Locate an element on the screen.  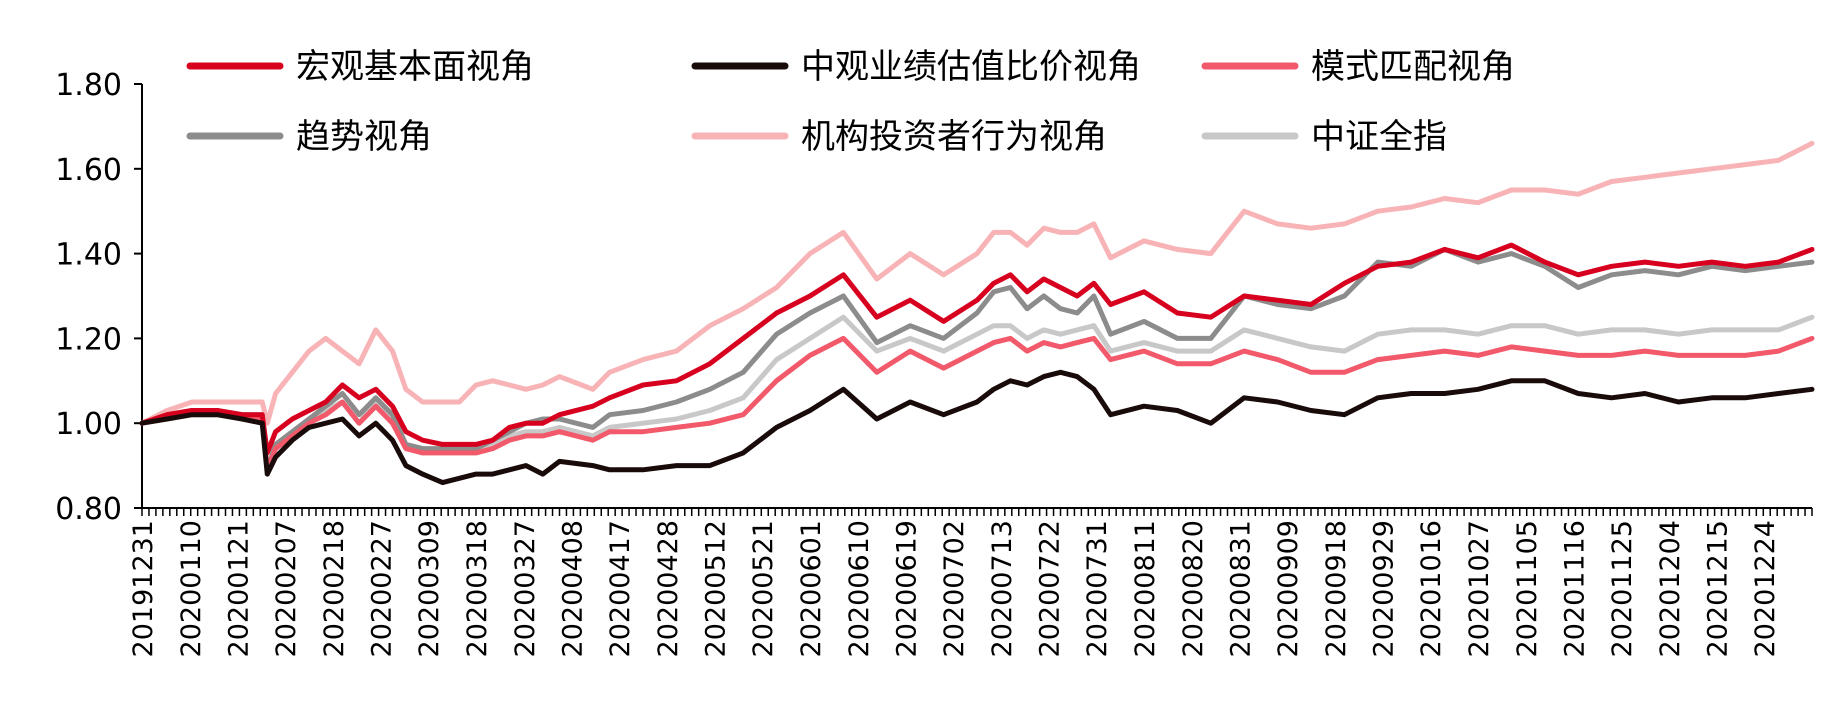
x-tick-label: 20201204 is located at coordinates (1670, 588).